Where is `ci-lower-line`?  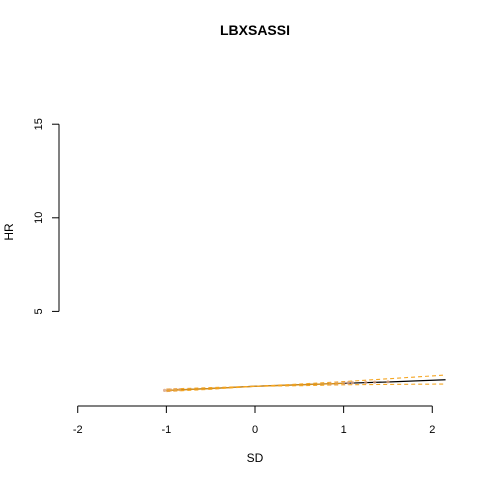 ci-lower-line is located at coordinates (306, 388).